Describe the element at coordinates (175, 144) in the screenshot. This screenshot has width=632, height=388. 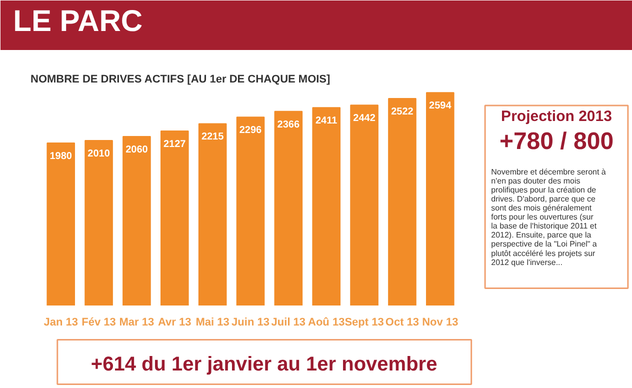
I see `data-label: 2127` at that location.